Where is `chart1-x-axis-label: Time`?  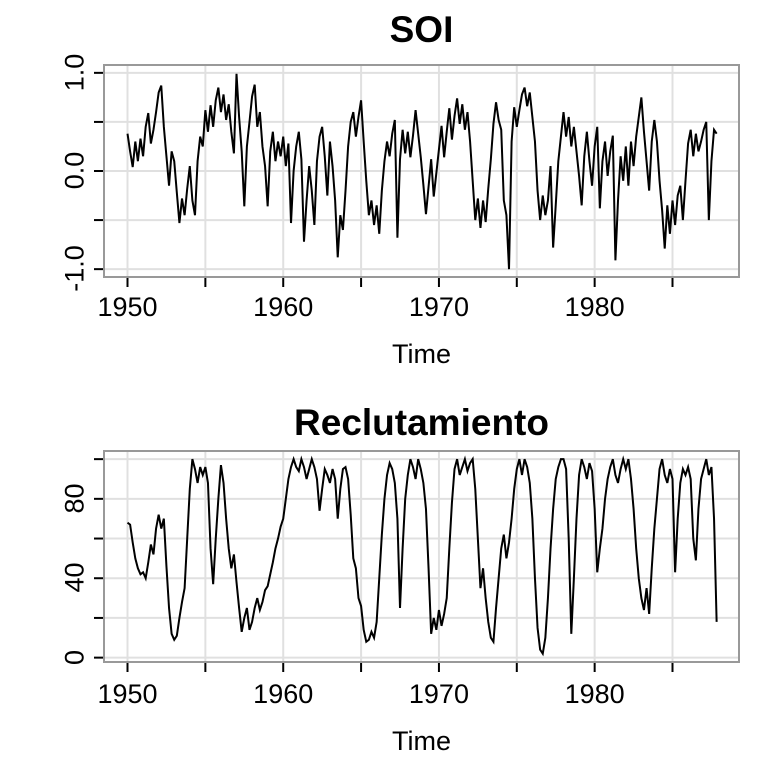
chart1-x-axis-label: Time is located at coordinates (421, 354).